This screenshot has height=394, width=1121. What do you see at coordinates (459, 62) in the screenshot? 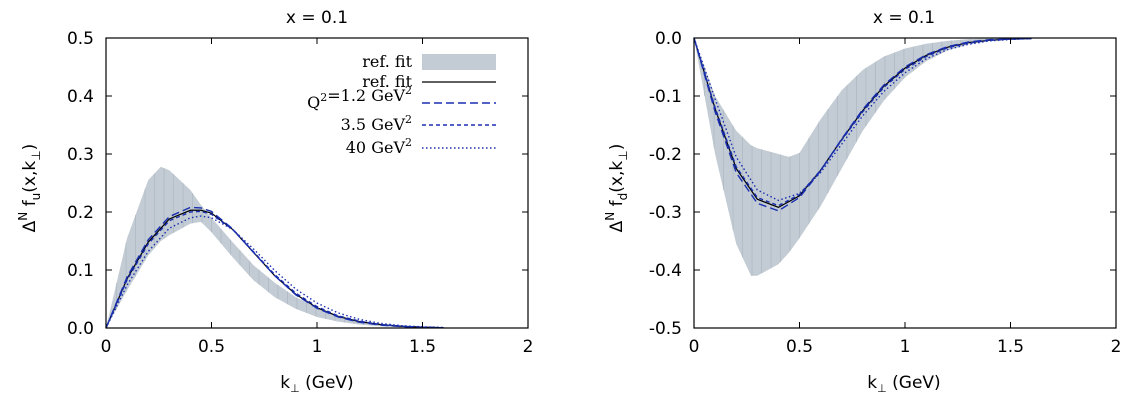
I see `legend-swatch-band` at bounding box center [459, 62].